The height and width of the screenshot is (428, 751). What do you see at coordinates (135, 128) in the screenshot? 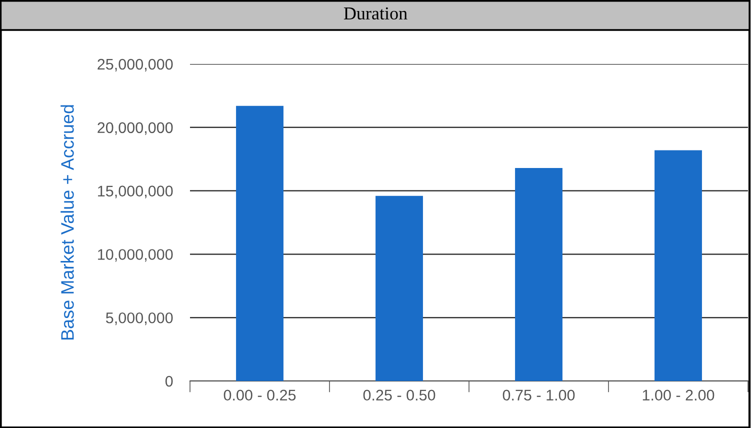
I see `y-tick-label: 20,000,000` at bounding box center [135, 128].